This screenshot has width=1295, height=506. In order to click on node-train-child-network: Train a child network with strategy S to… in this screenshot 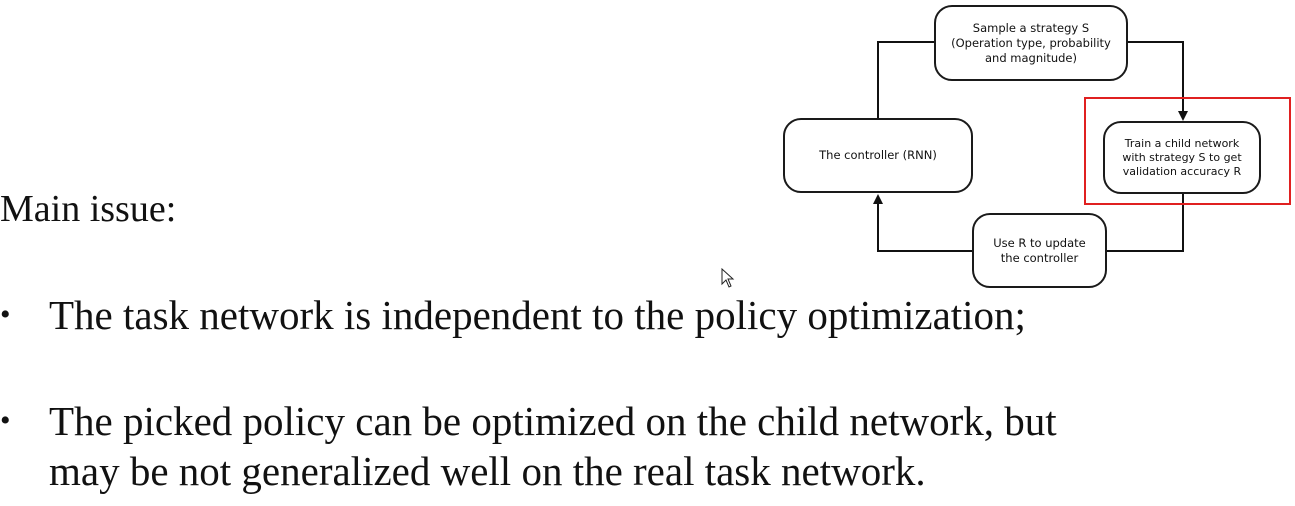, I will do `click(1182, 157)`.